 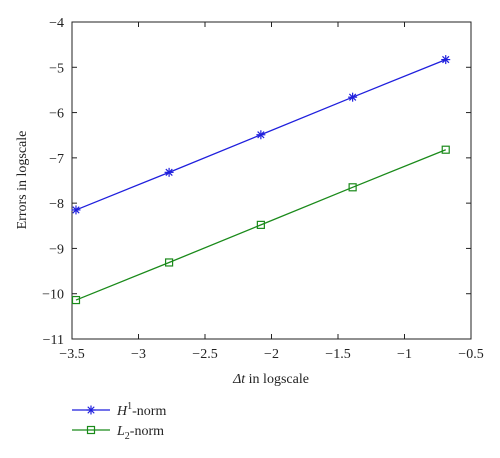 I want to click on x-tick-label: −2.5, so click(x=204, y=354).